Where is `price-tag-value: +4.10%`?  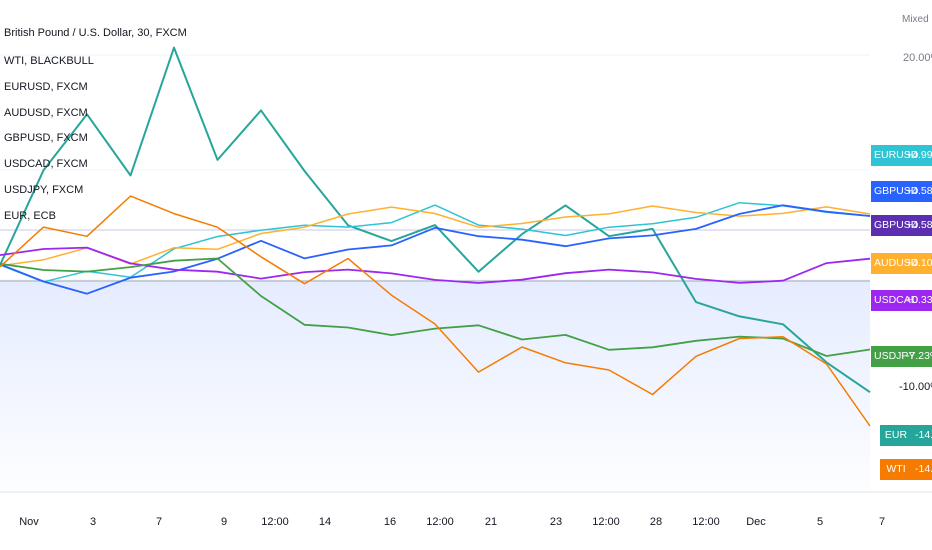 price-tag-value: +4.10% is located at coordinates (919, 263).